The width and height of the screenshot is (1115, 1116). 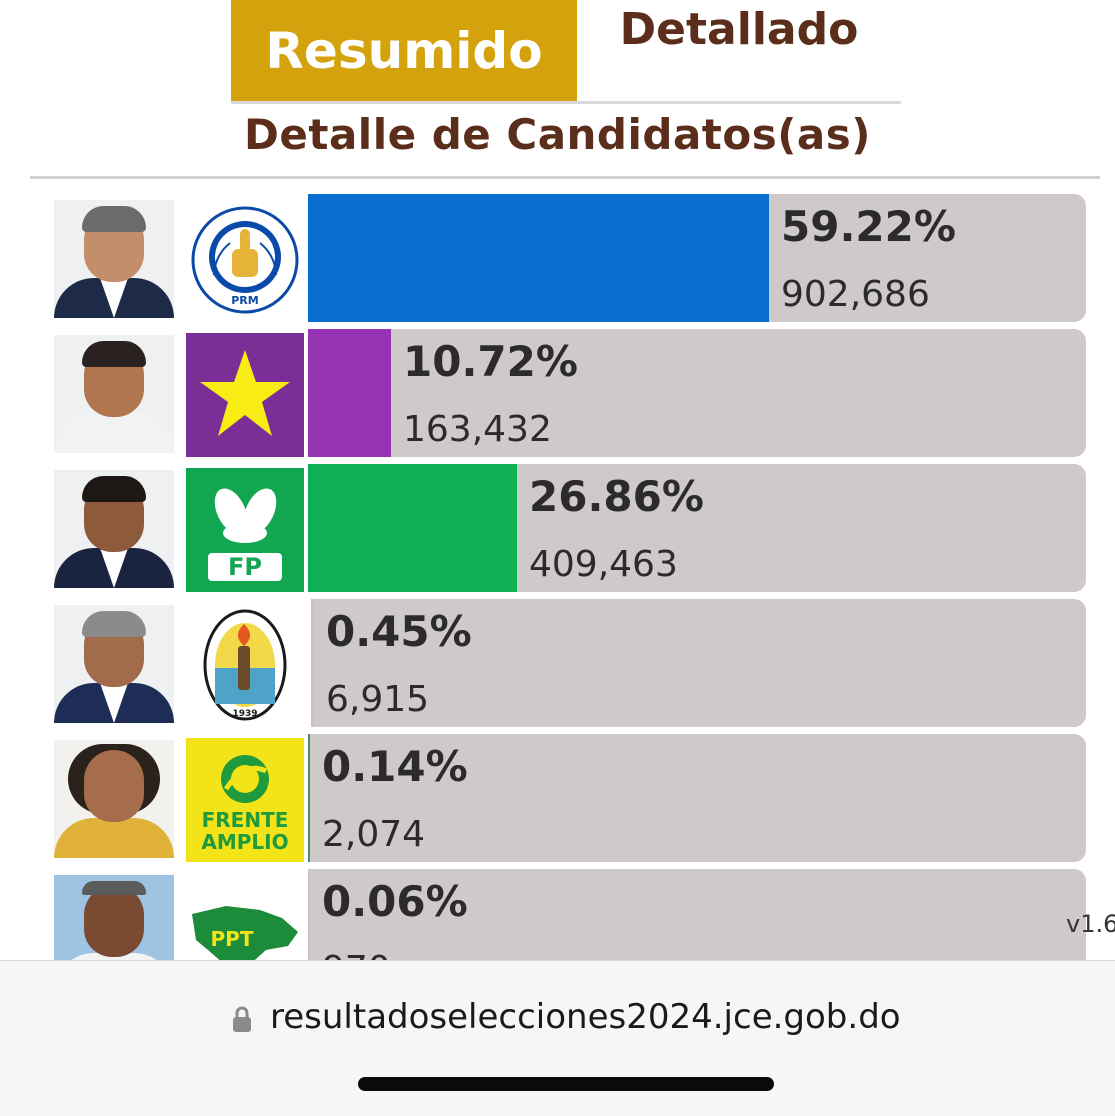 What do you see at coordinates (565, 177) in the screenshot?
I see `section-divider` at bounding box center [565, 177].